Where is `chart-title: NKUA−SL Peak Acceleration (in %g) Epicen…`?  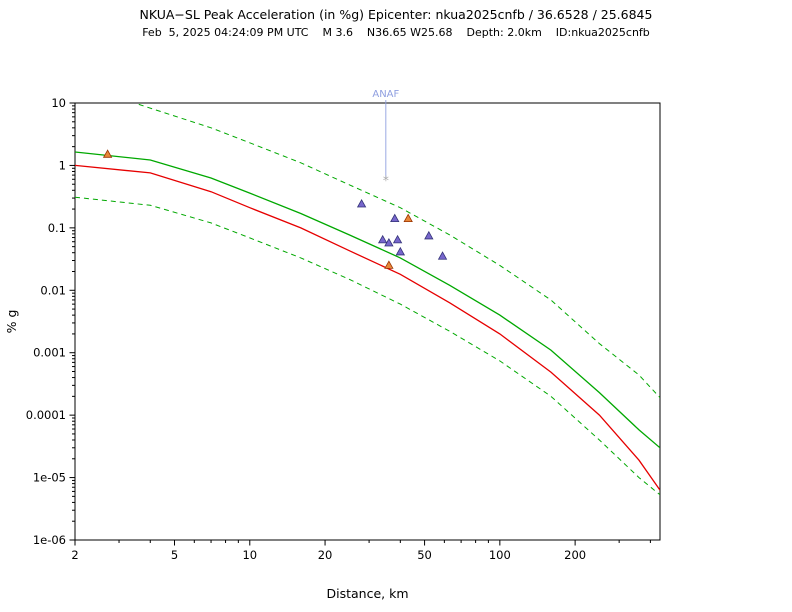
chart-title: NKUA−SL Peak Acceleration (in %g) Epicen… is located at coordinates (396, 14).